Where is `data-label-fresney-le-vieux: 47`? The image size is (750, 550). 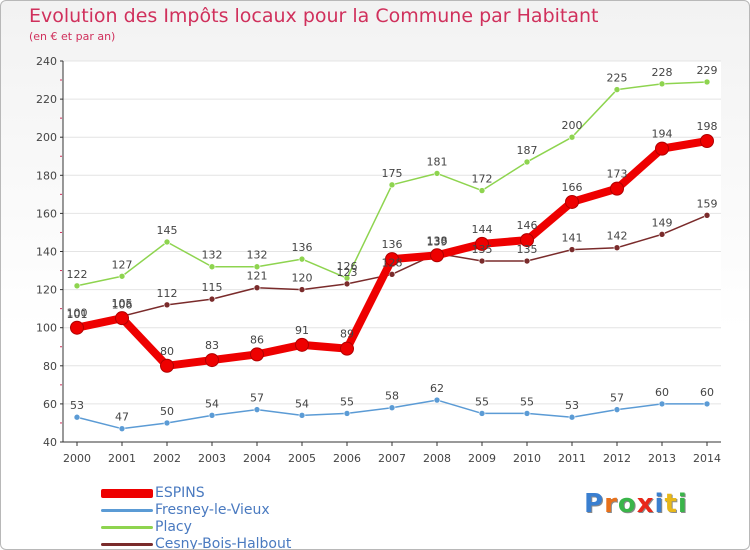
data-label-fresney-le-vieux: 47 is located at coordinates (122, 417).